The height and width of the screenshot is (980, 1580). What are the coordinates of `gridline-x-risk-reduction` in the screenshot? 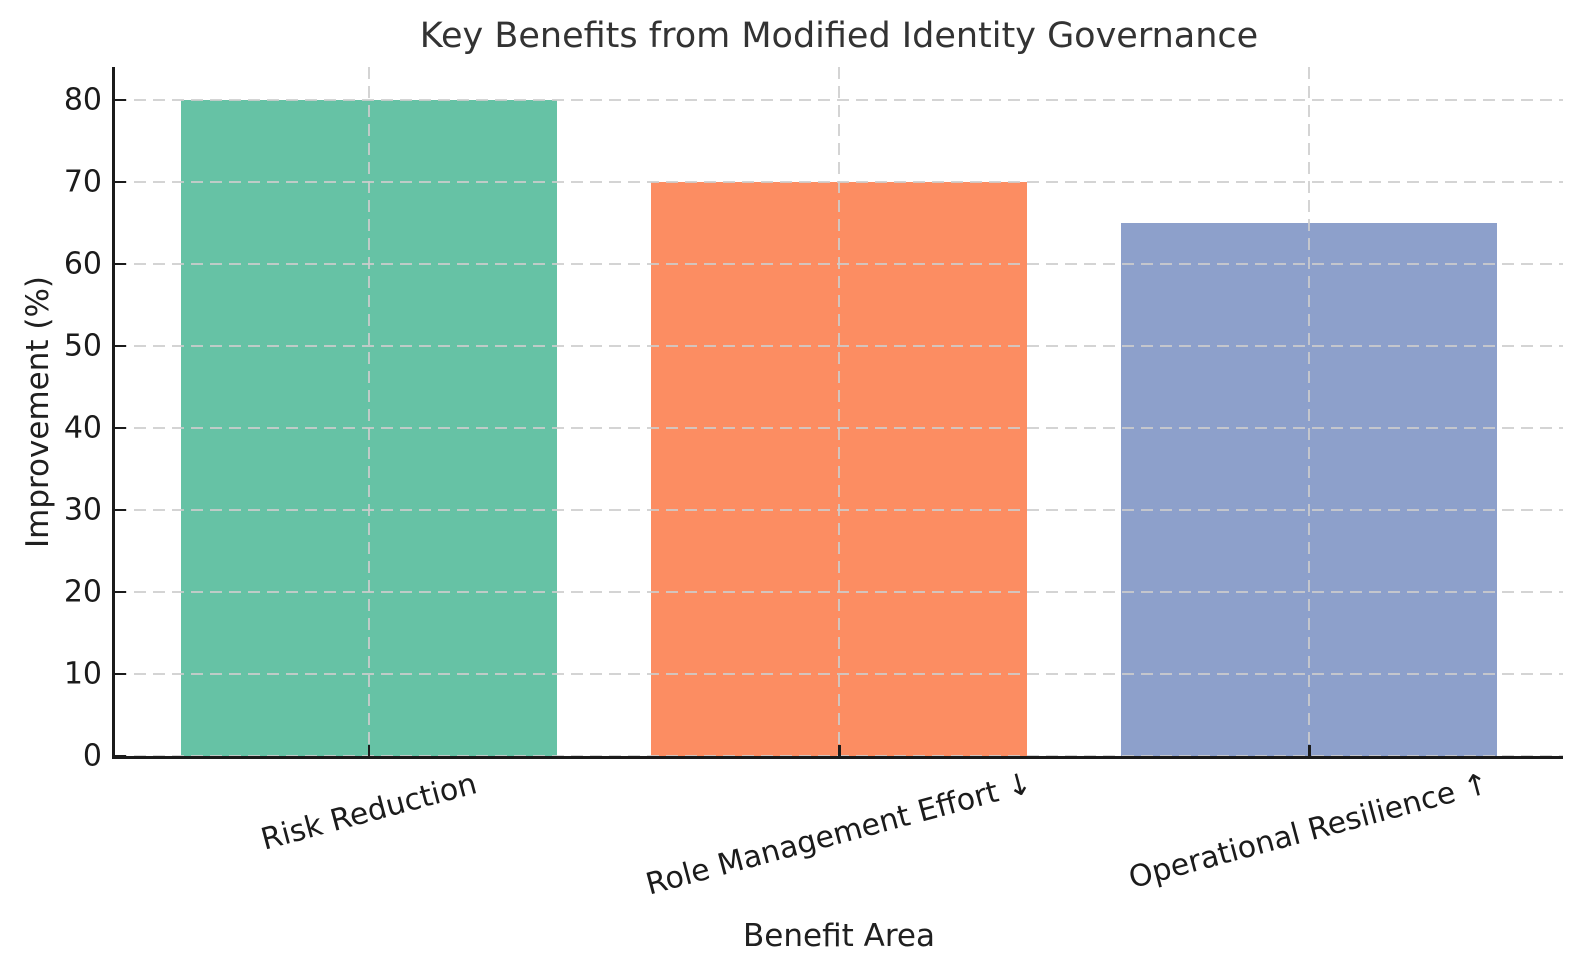 It's located at (368, 411).